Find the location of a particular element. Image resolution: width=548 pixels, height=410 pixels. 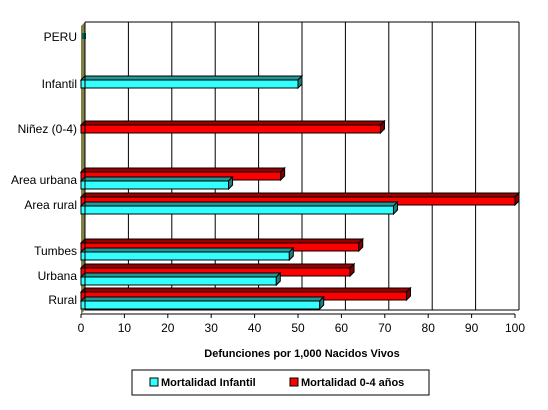

x-tick-label: 40 is located at coordinates (255, 328).